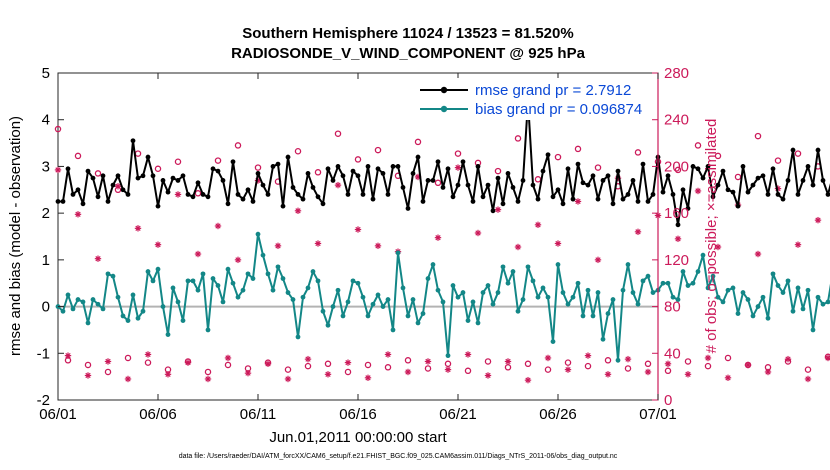 The height and width of the screenshot is (470, 830). Describe the element at coordinates (558, 109) in the screenshot. I see `legend-bias-label: bias grand pr = 0.096874` at that location.